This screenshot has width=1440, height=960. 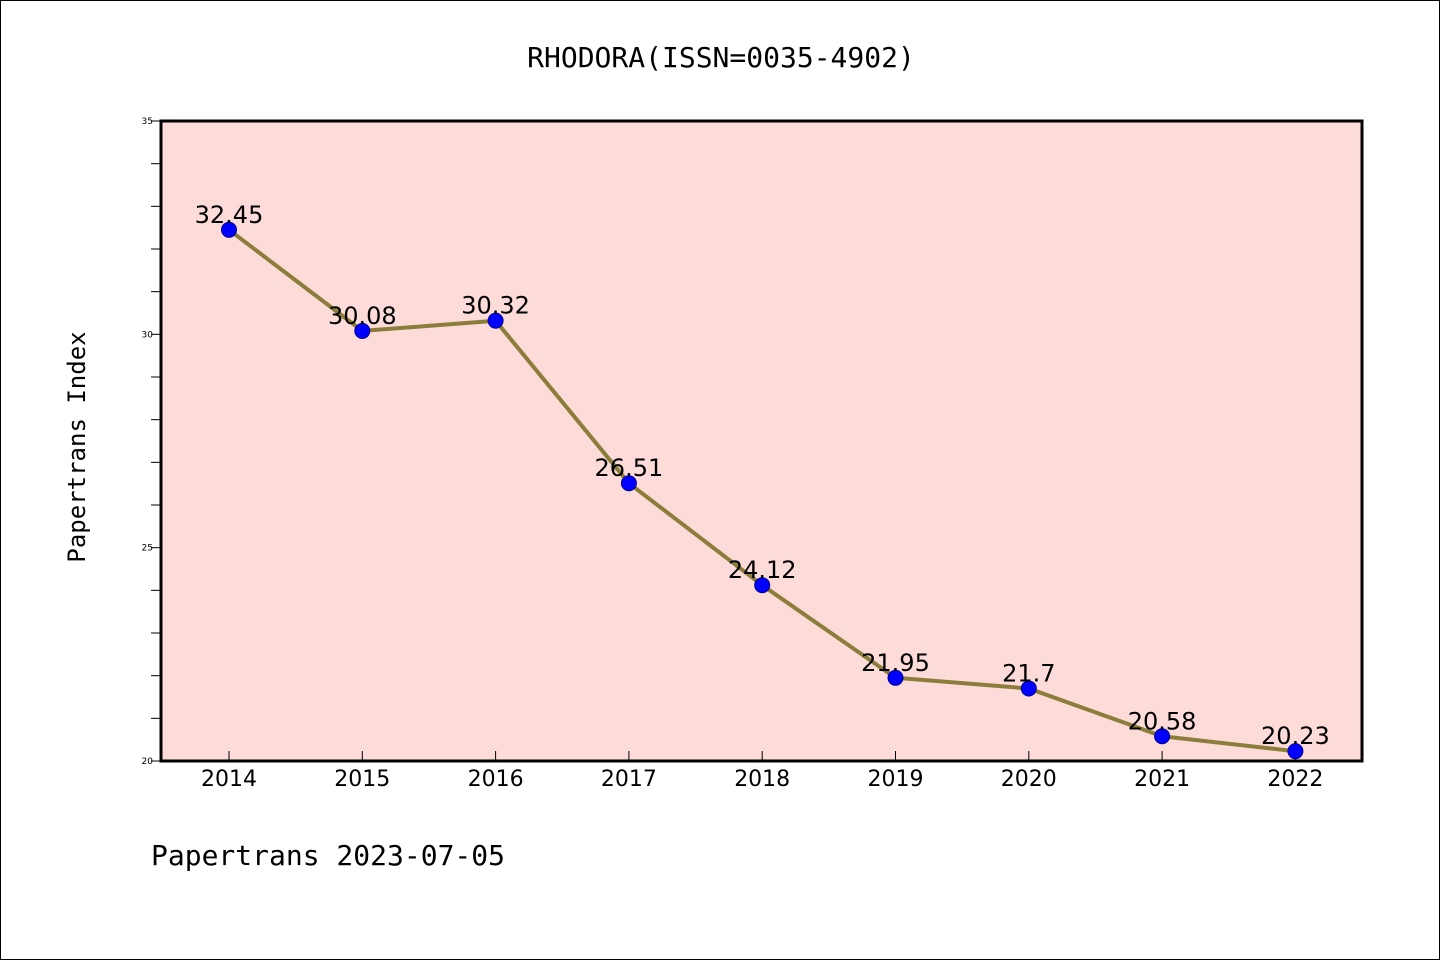 What do you see at coordinates (229, 779) in the screenshot?
I see `x-tick-label: 2014` at bounding box center [229, 779].